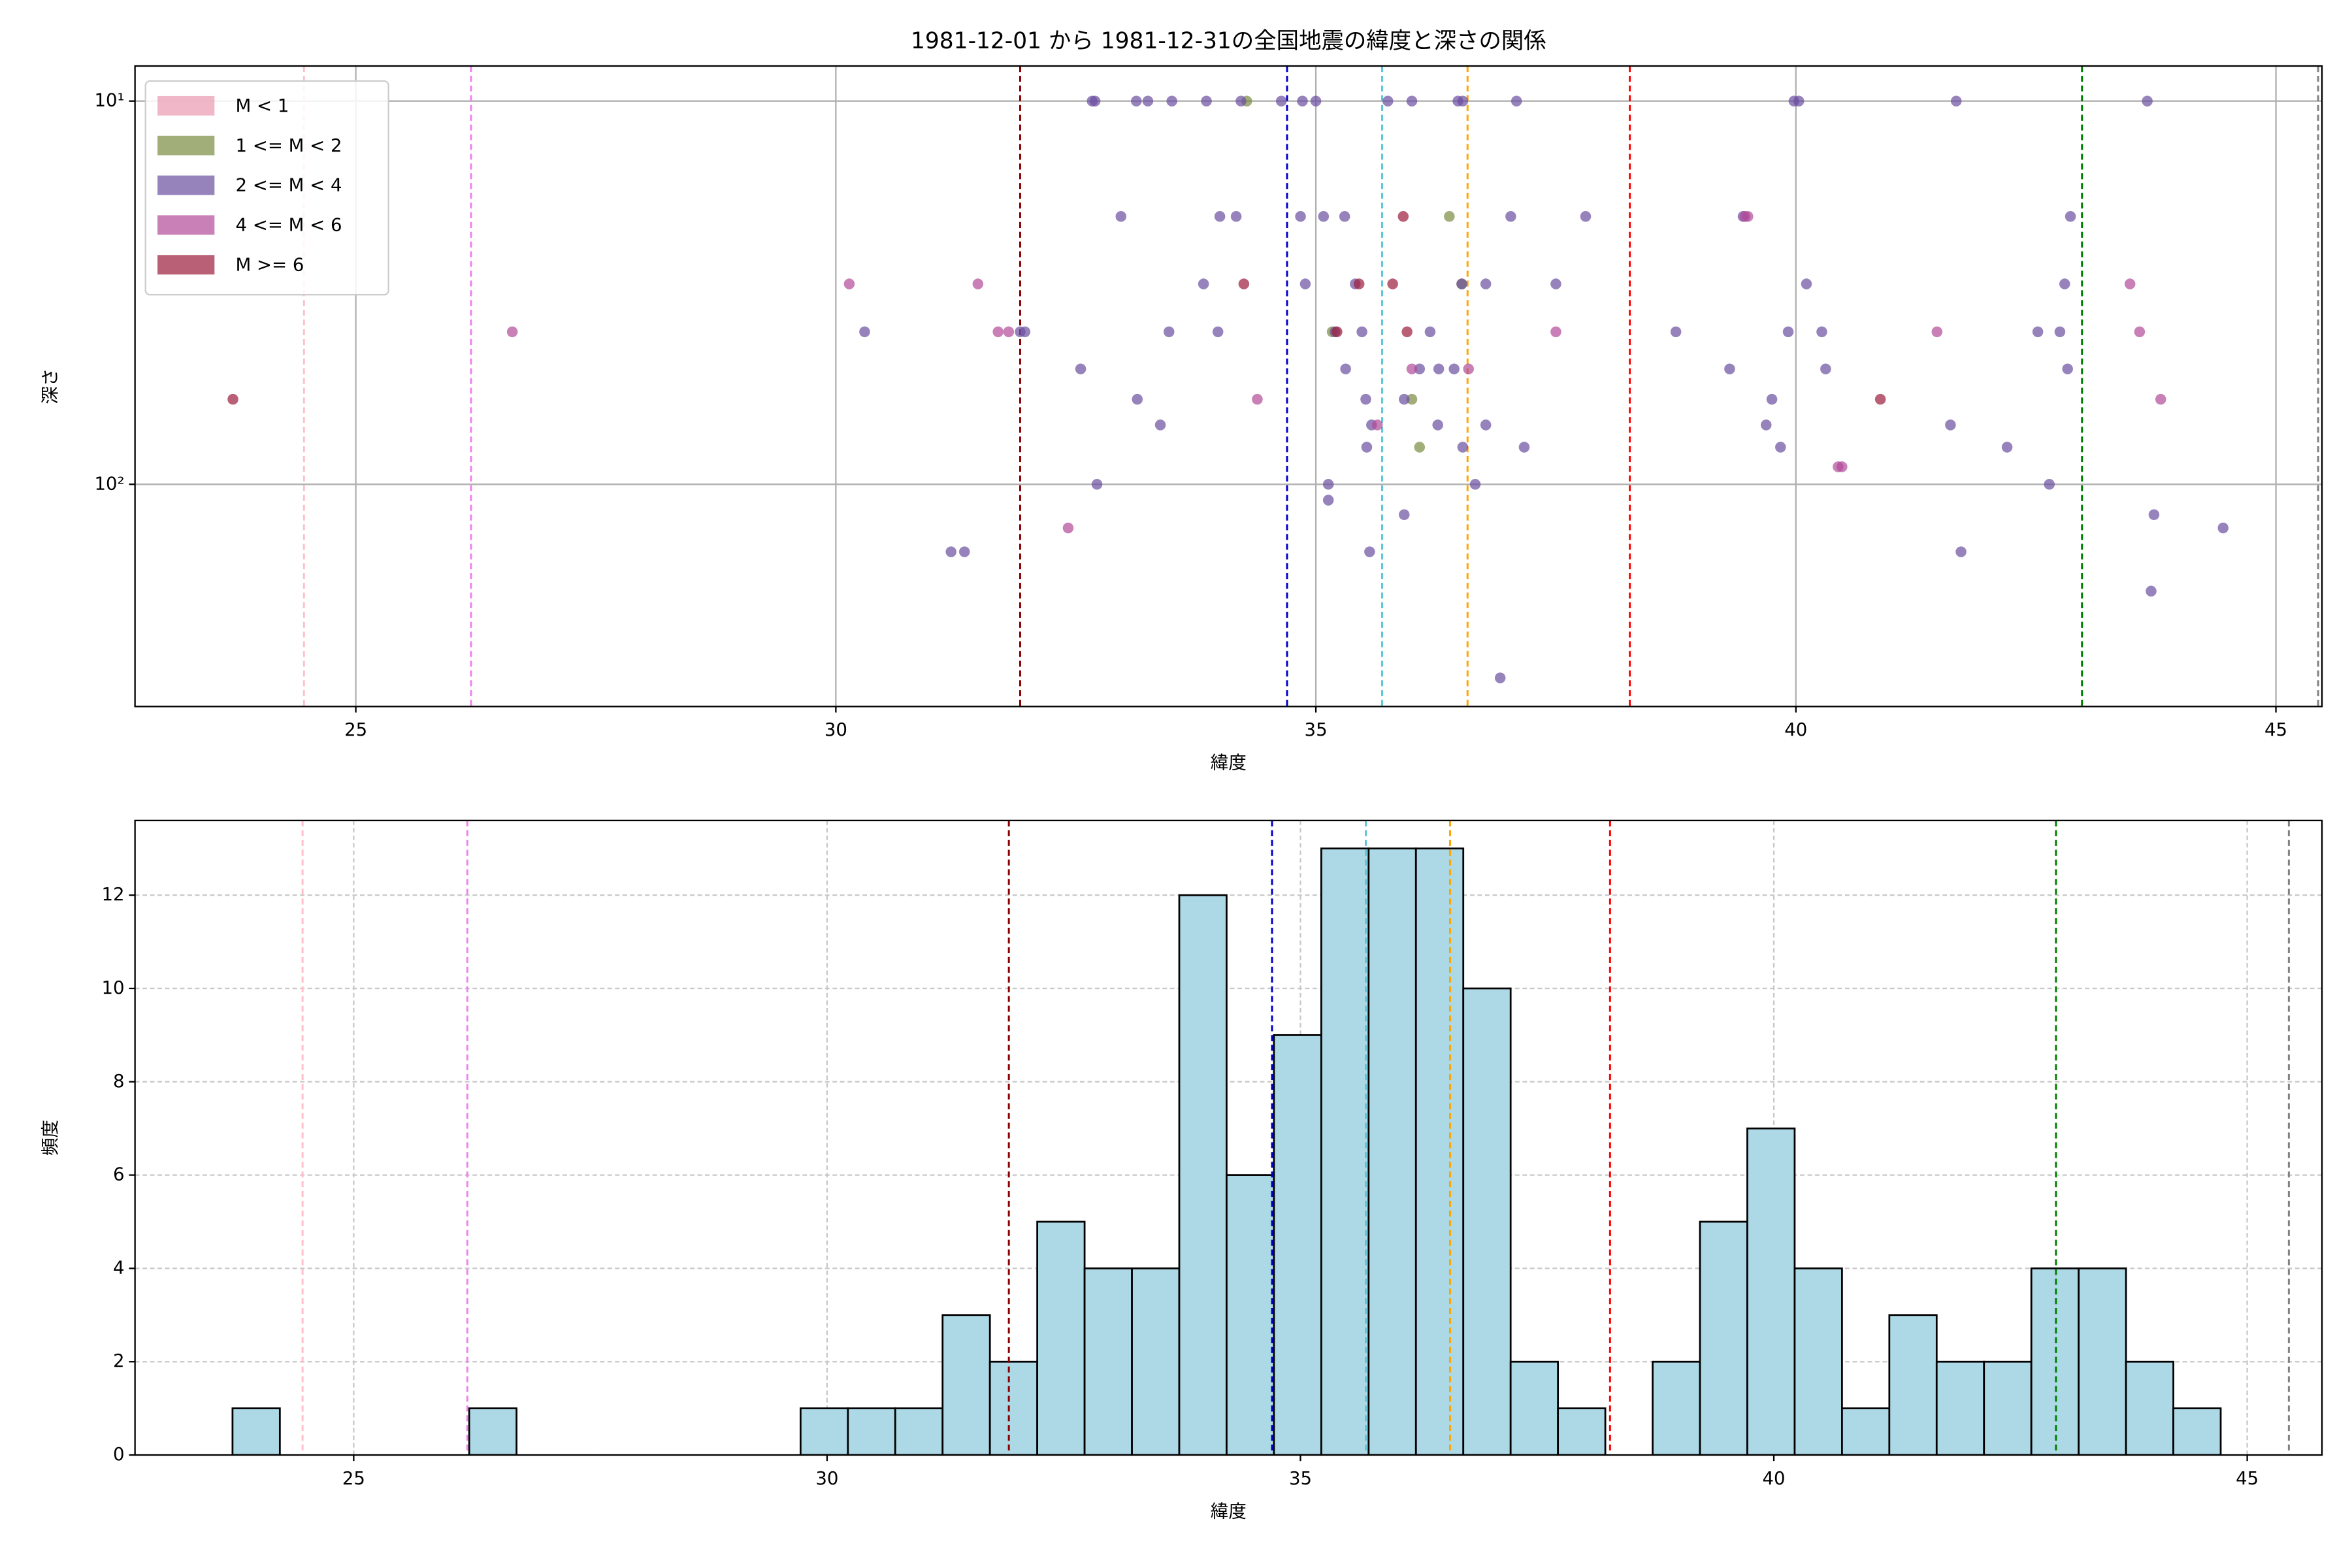  Describe the element at coordinates (269, 264) in the screenshot. I see `legend-label: M >= 6` at that location.